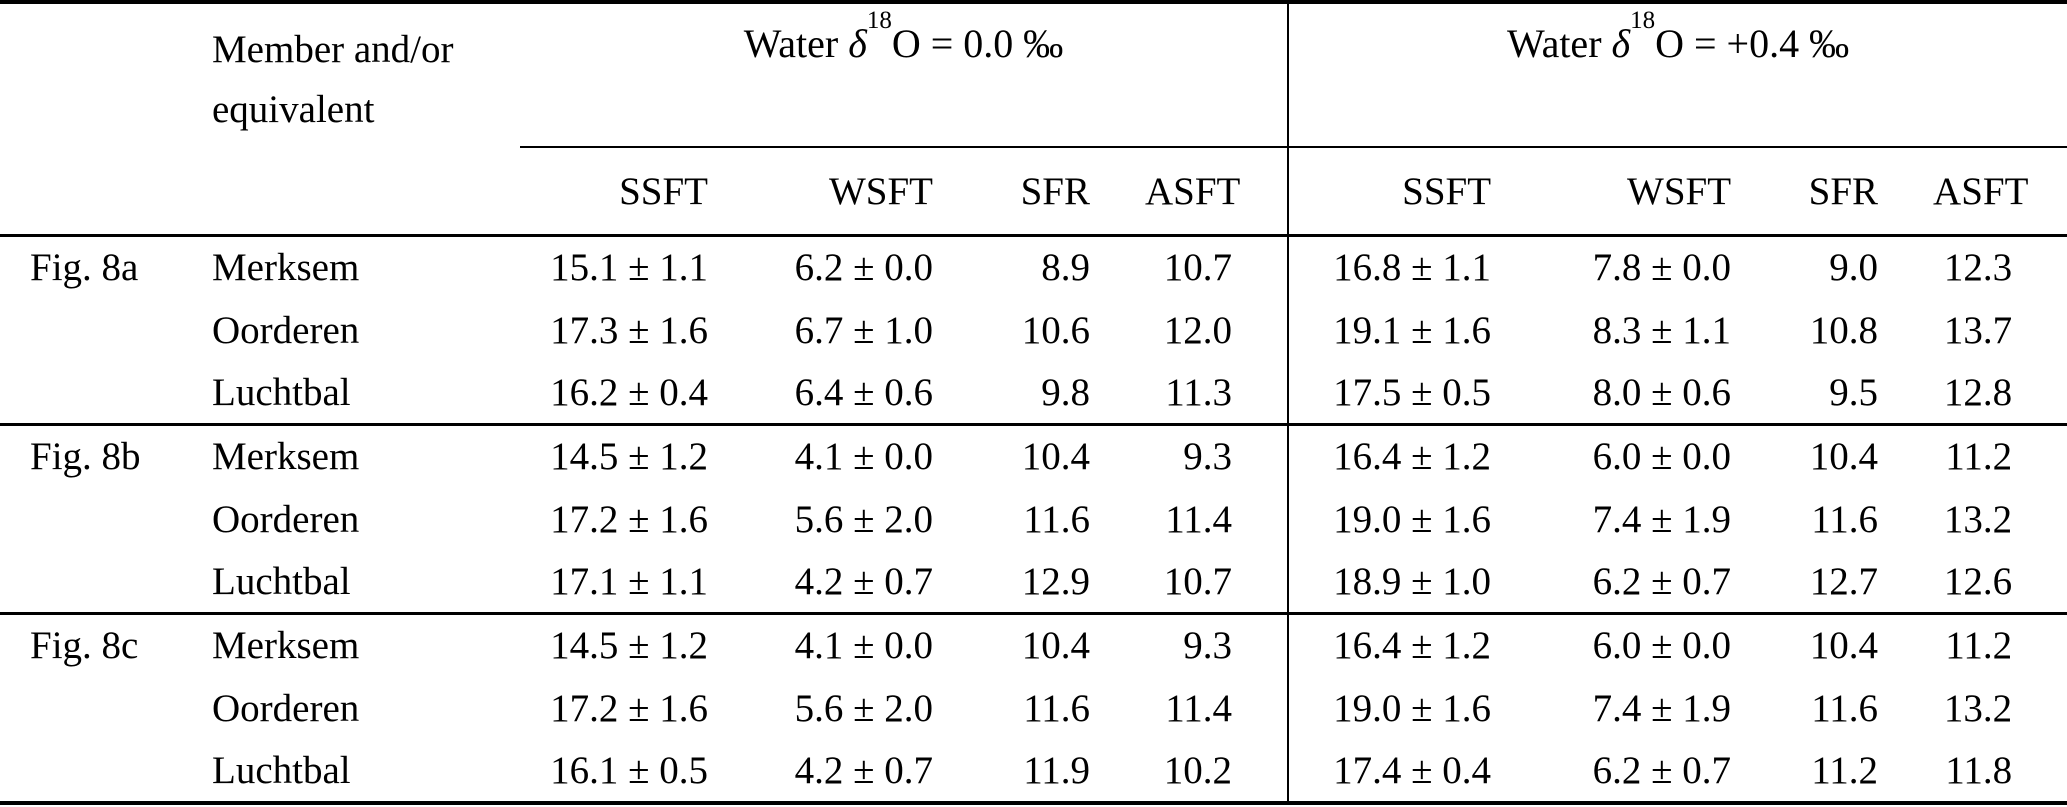 The image size is (2067, 807). I want to click on value-wsft-right: 7.4 ± 1.9, so click(1662, 519).